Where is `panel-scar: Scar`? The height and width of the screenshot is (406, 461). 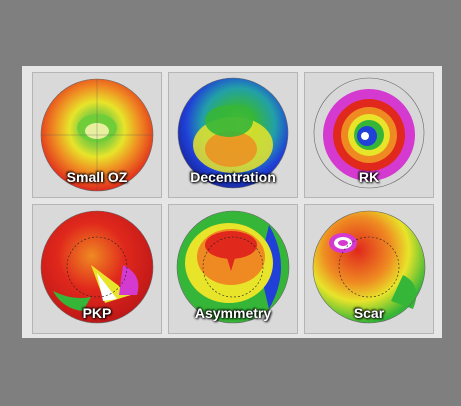
panel-scar: Scar is located at coordinates (369, 269).